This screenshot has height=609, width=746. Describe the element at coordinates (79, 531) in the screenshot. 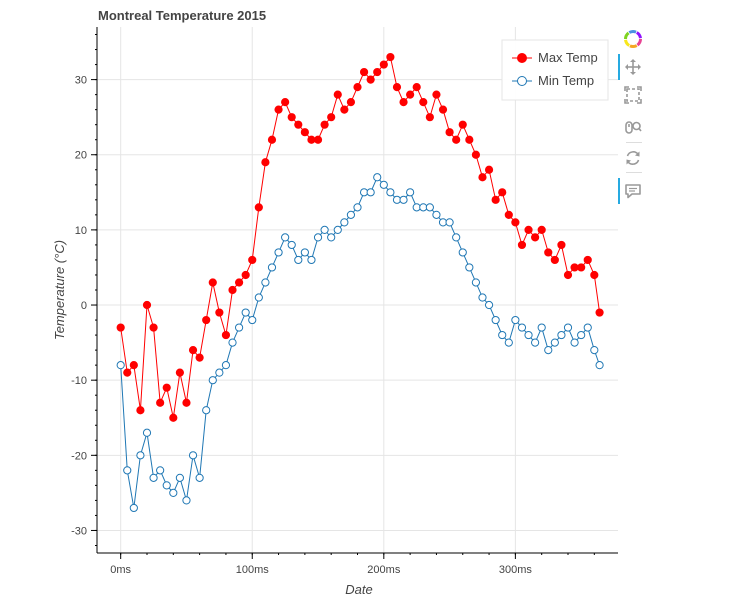

I see `y-tick-label: -30` at that location.